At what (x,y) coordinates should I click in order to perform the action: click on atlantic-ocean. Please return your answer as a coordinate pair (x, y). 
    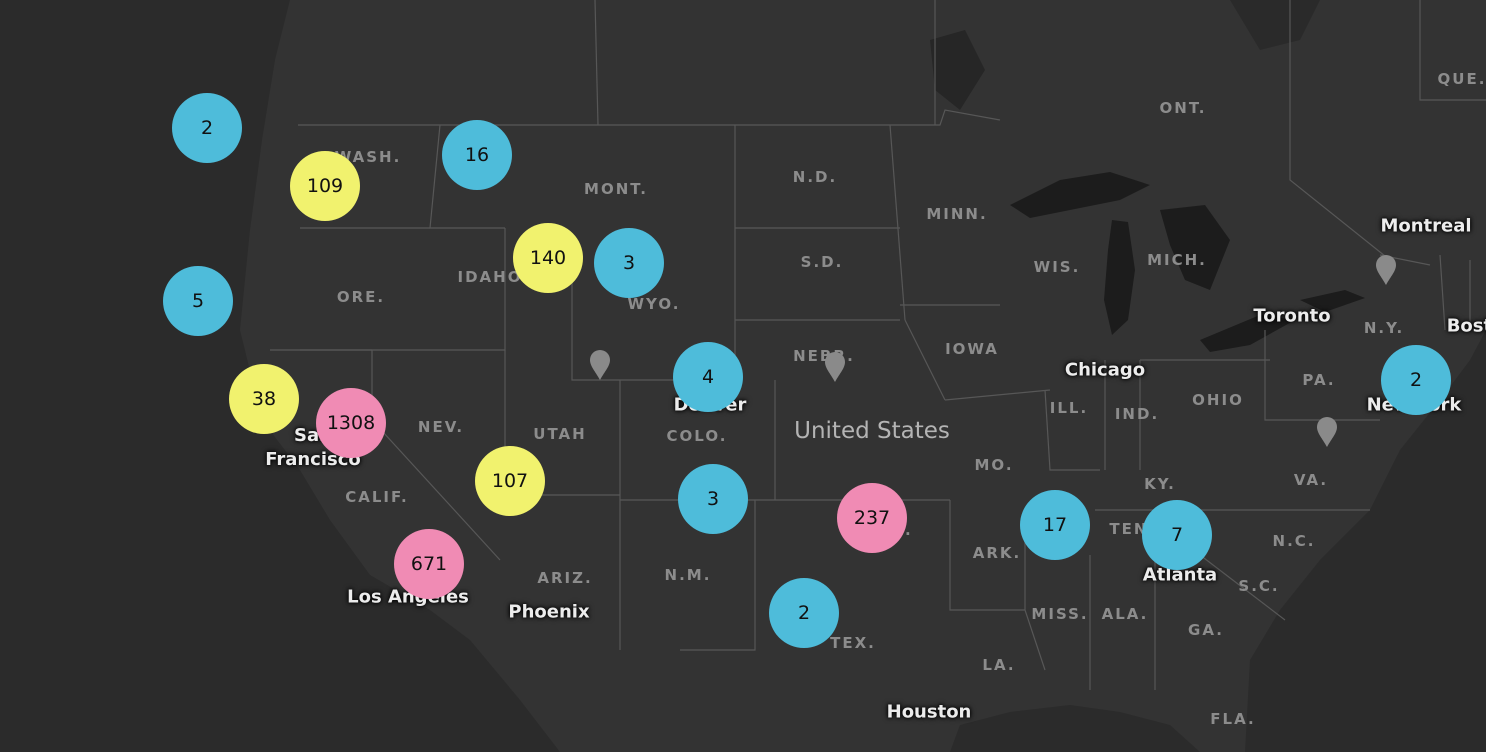
    Looking at the image, I should click on (1365, 541).